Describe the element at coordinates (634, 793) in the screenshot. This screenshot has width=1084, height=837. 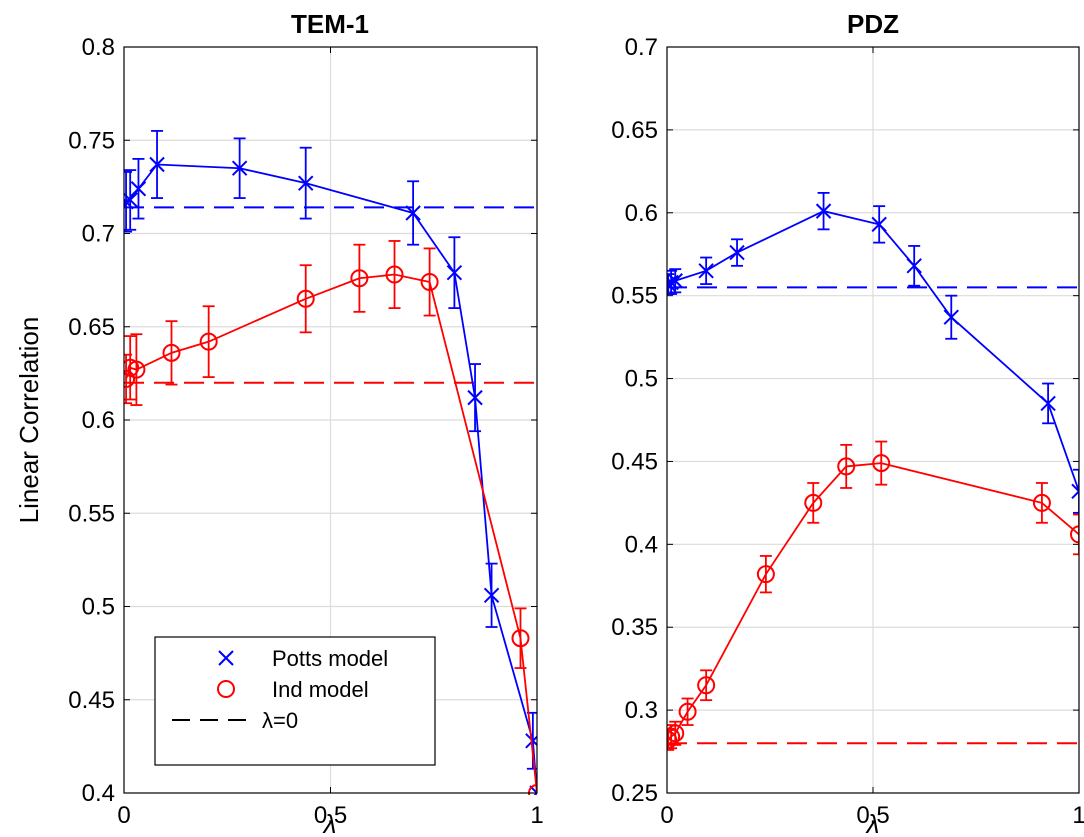
I see `pdz-y-tick-label: 0.25` at that location.